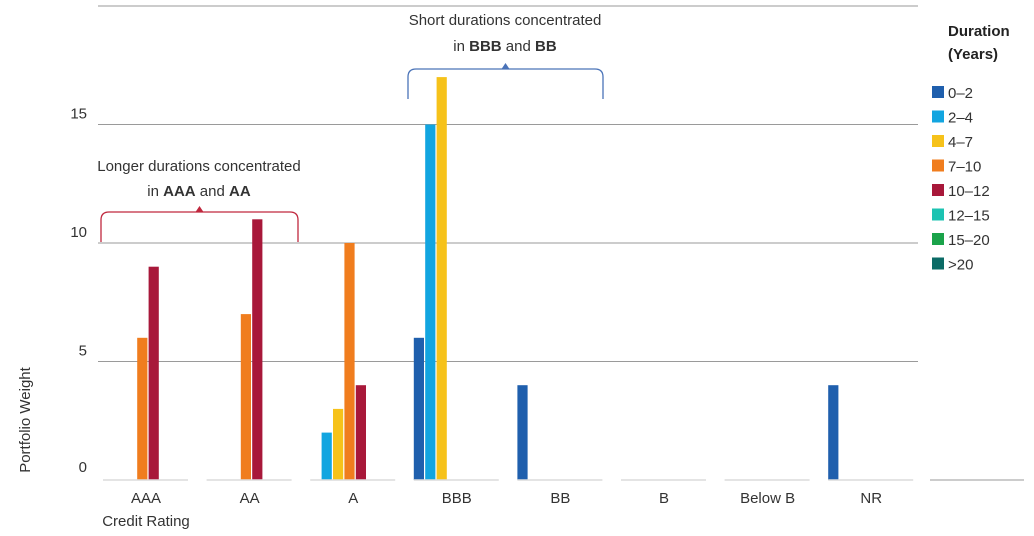 The width and height of the screenshot is (1034, 536). What do you see at coordinates (871, 498) in the screenshot?
I see `x-tick-label: NR` at bounding box center [871, 498].